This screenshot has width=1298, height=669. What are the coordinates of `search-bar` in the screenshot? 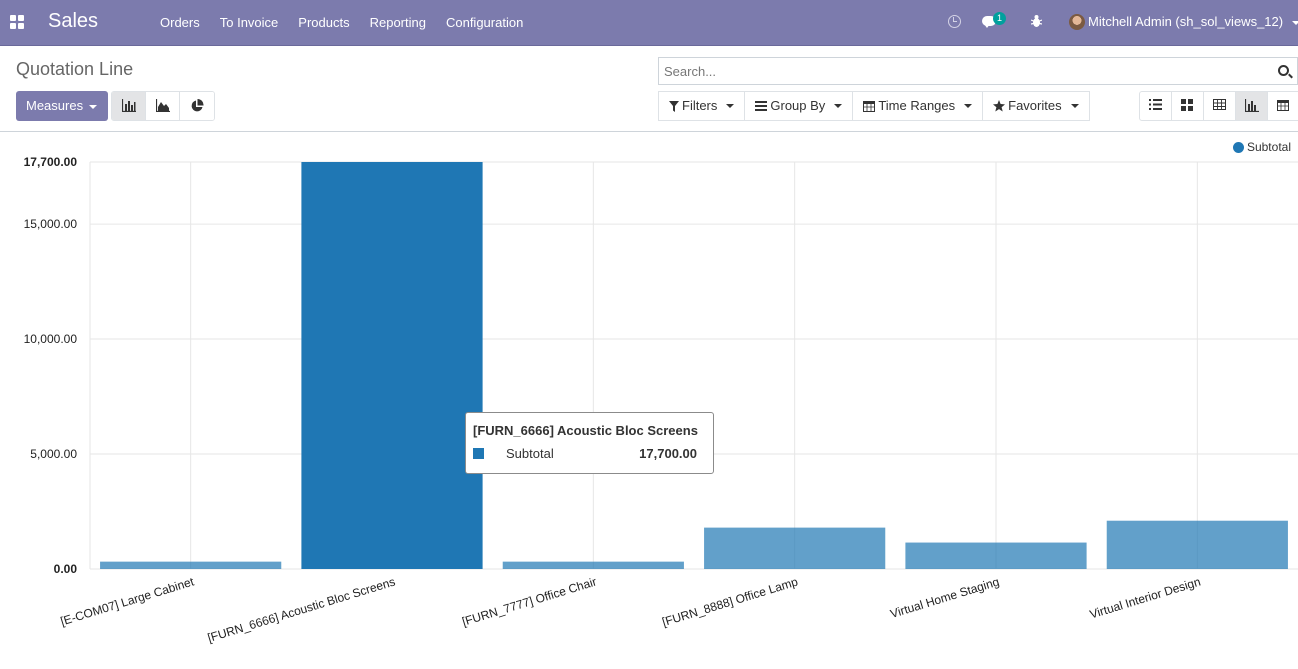 It's located at (978, 71).